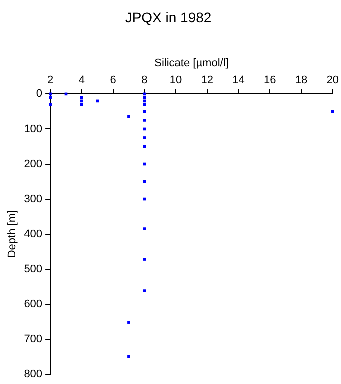 This screenshot has width=341, height=384. What do you see at coordinates (113, 80) in the screenshot?
I see `x-tick-label: 6` at bounding box center [113, 80].